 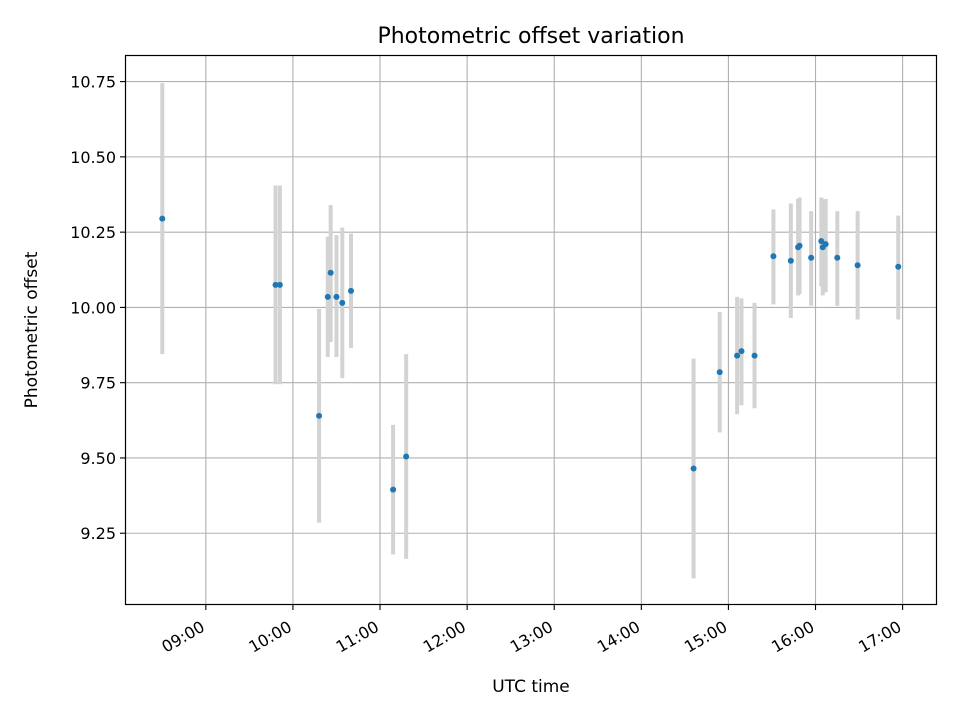 I want to click on x-tick-label: 11:00, so click(x=357, y=637).